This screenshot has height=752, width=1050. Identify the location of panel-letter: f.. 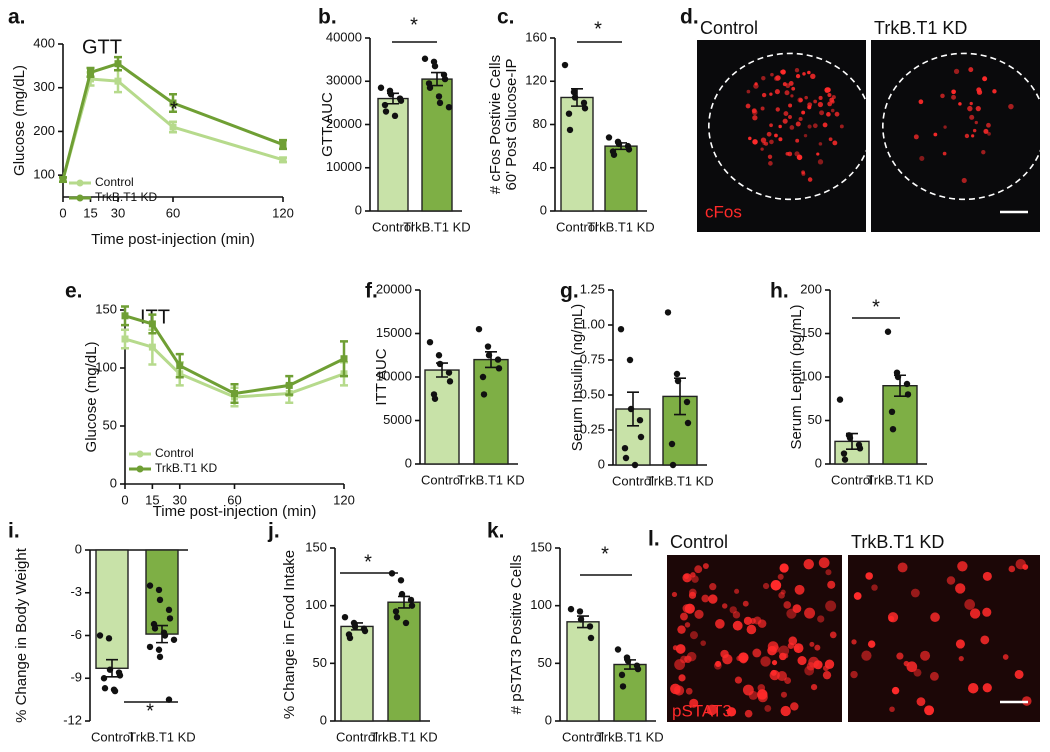
(371, 291).